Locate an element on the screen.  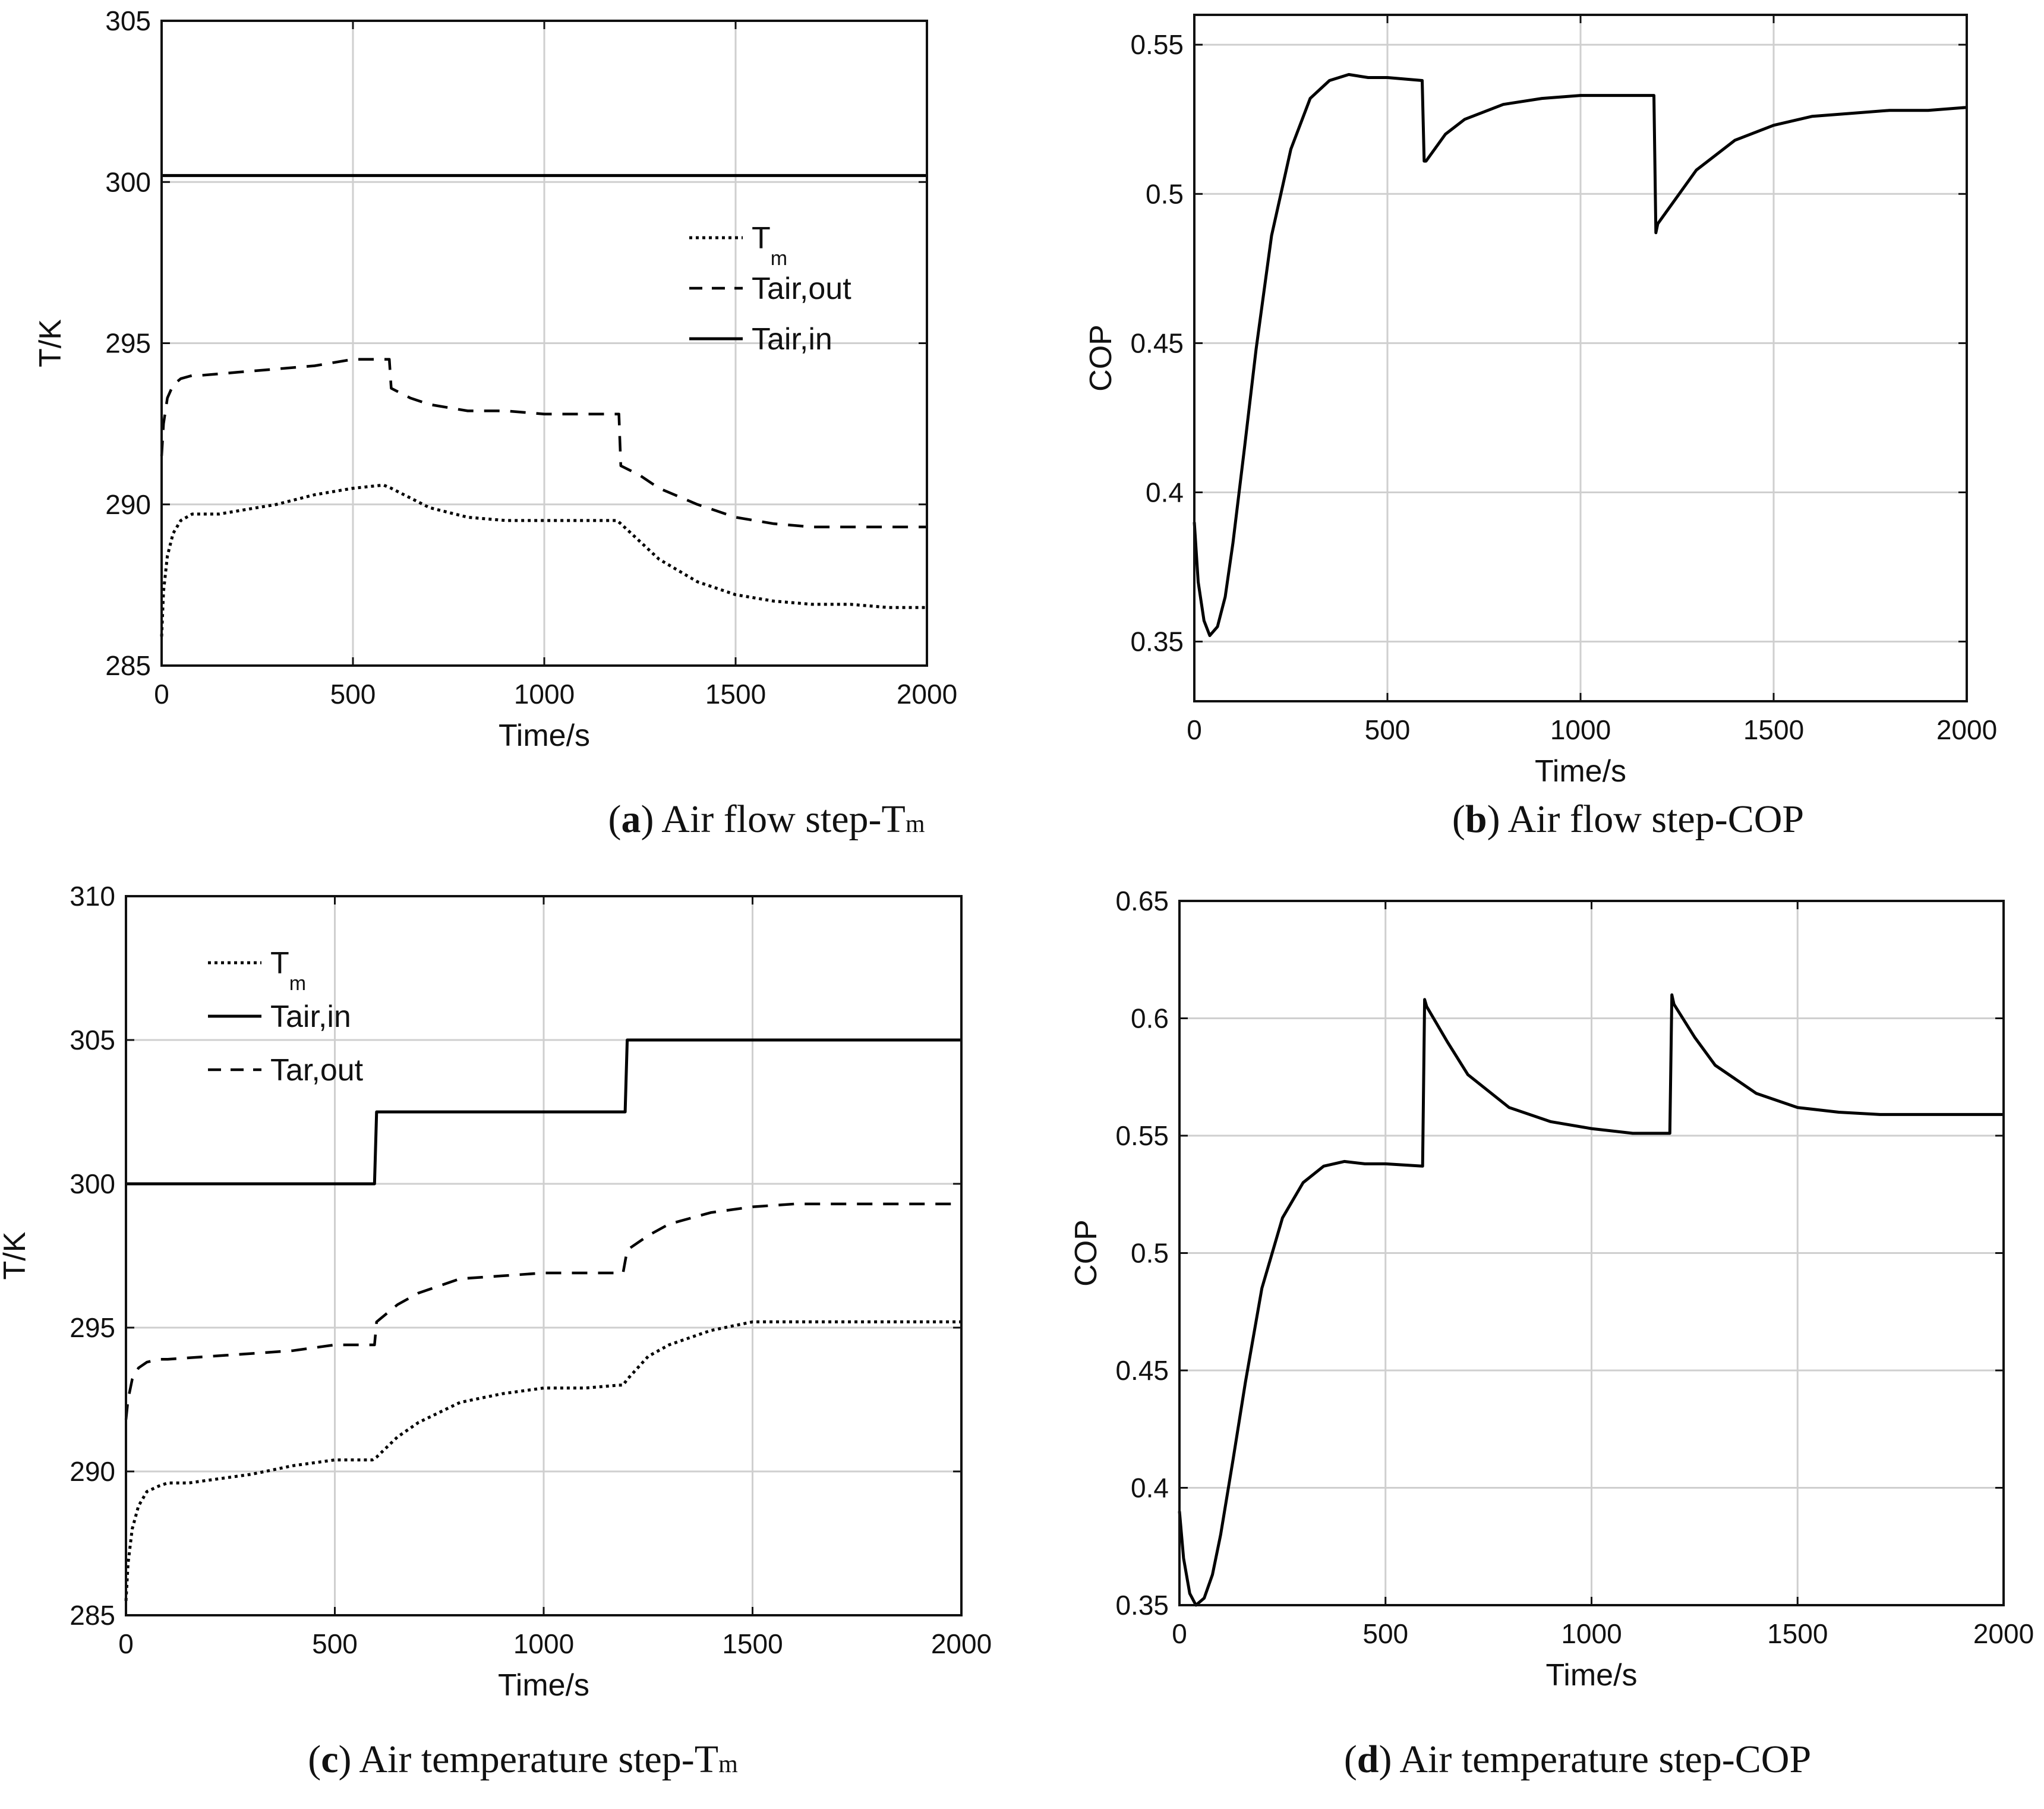
caption-letter: d is located at coordinates (1368, 1759).